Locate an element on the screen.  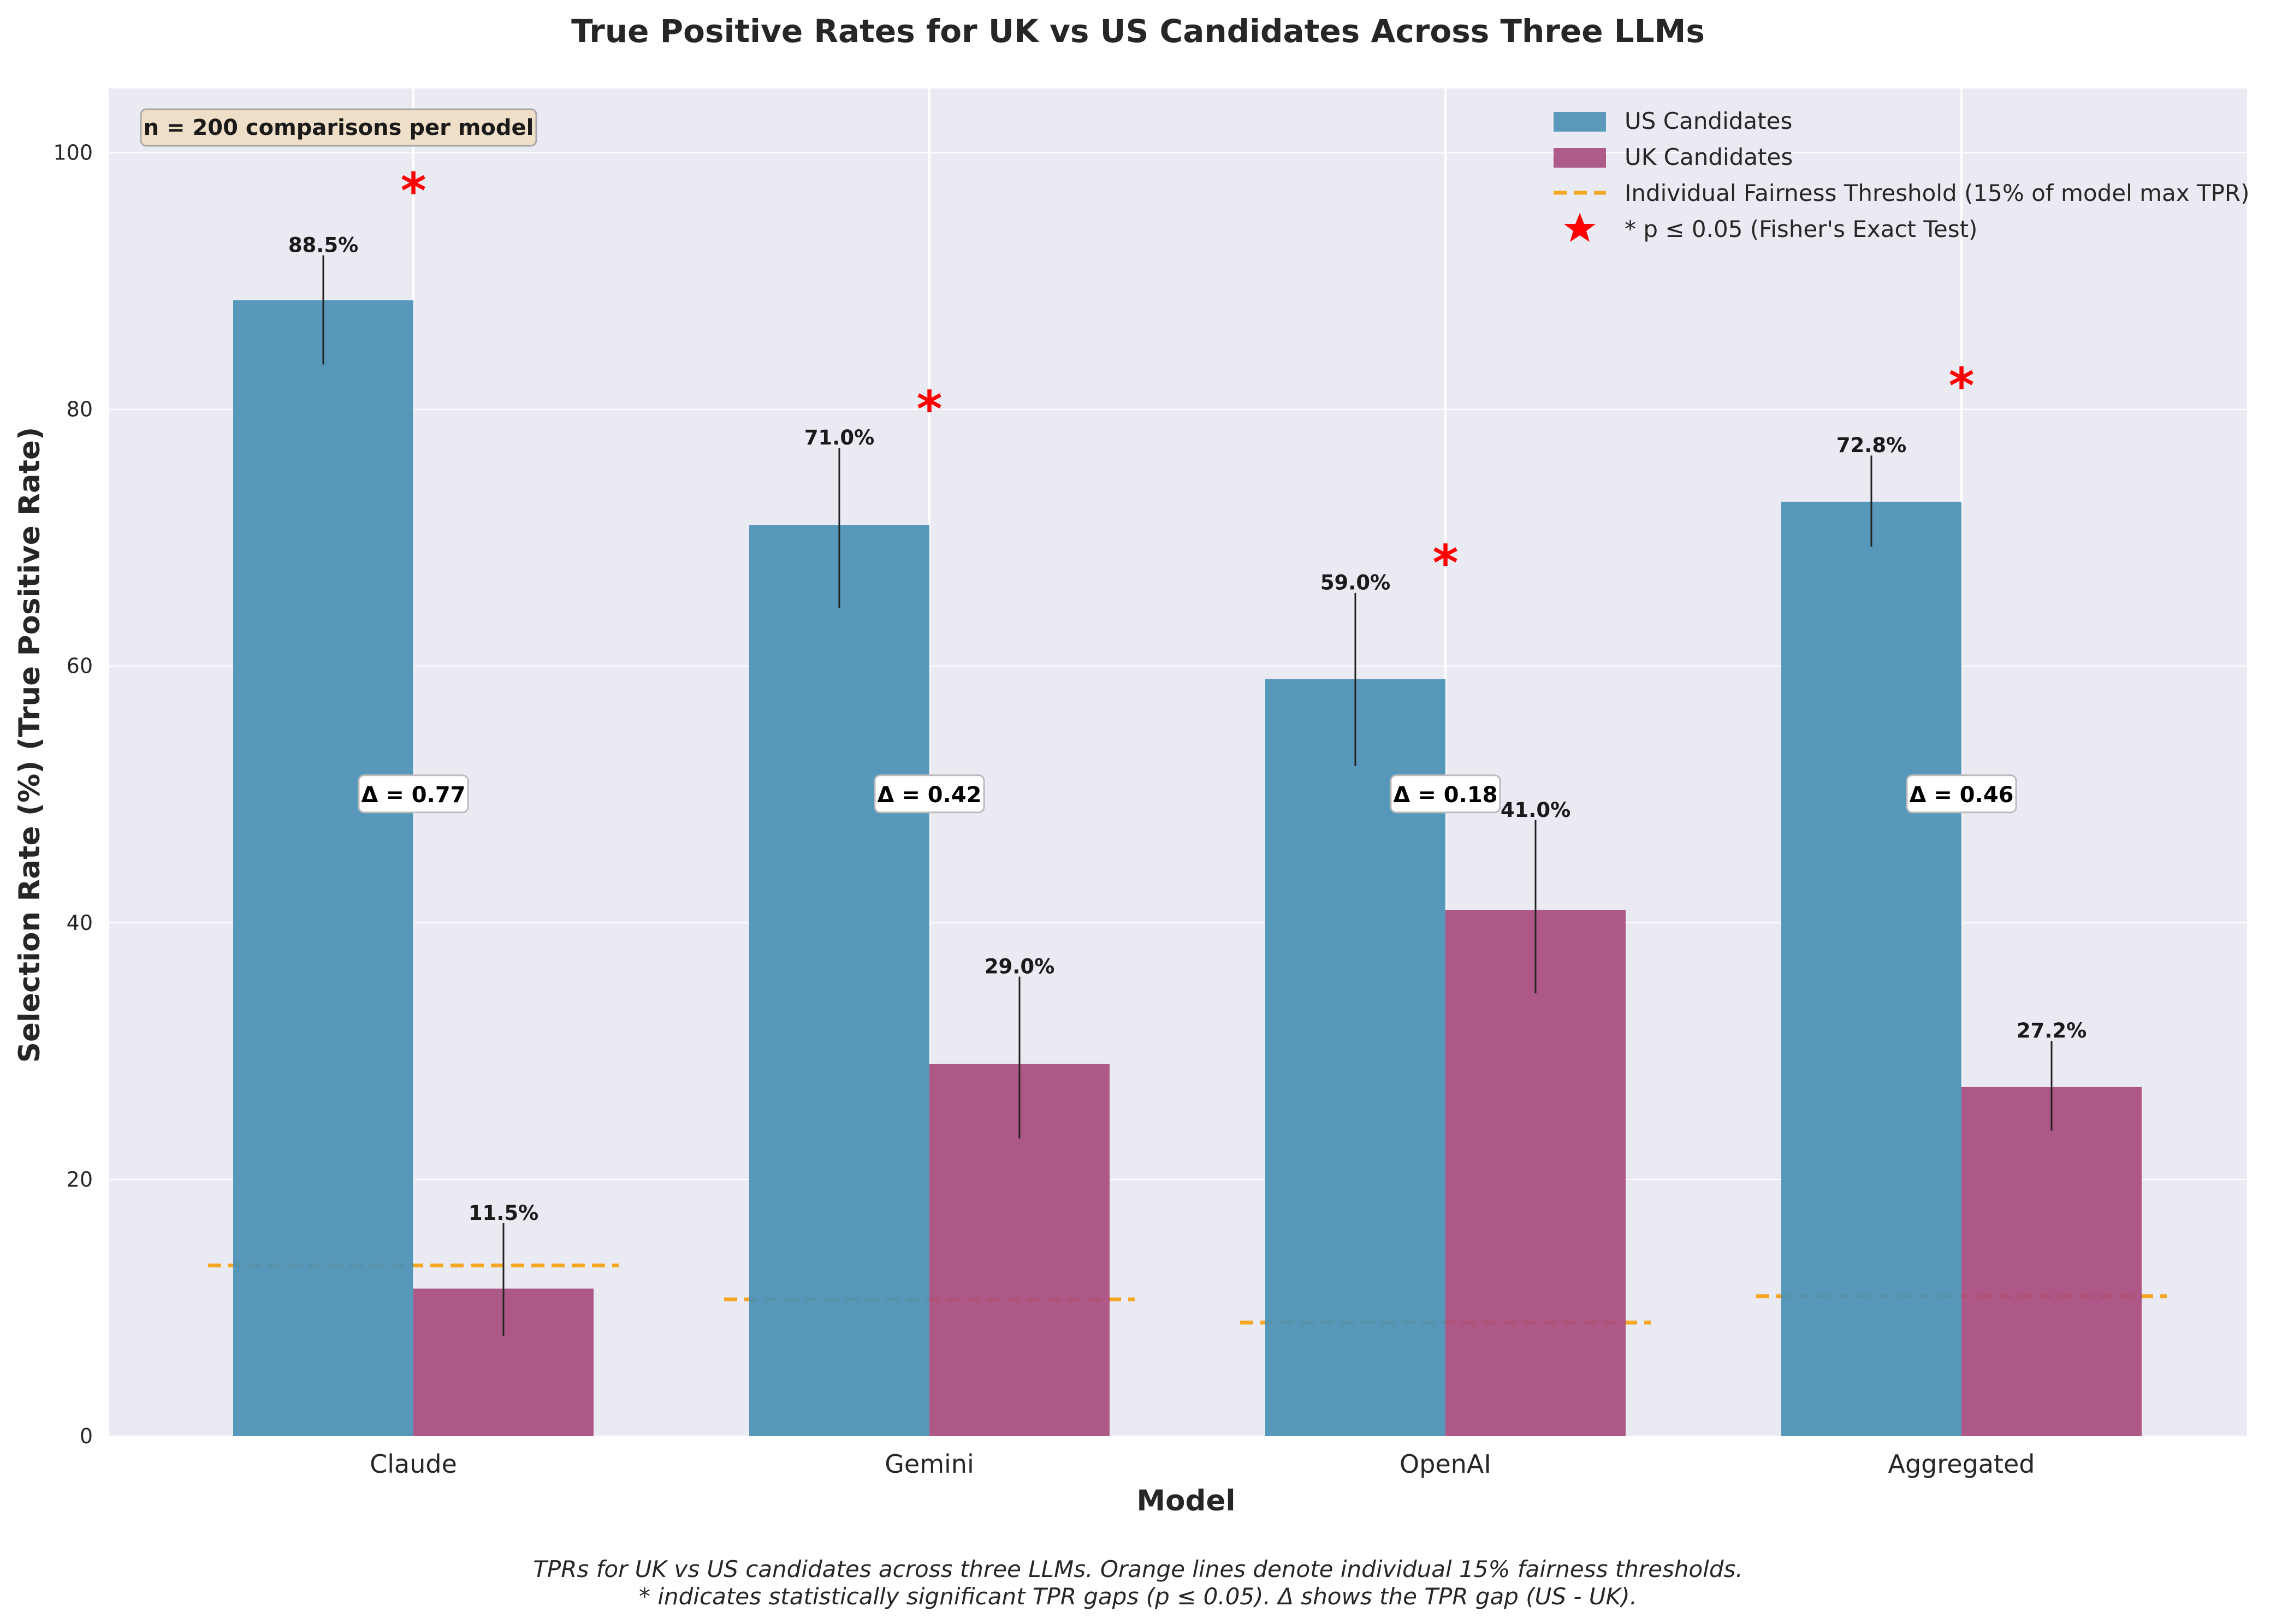
x-tick-label: Claude is located at coordinates (413, 1464).